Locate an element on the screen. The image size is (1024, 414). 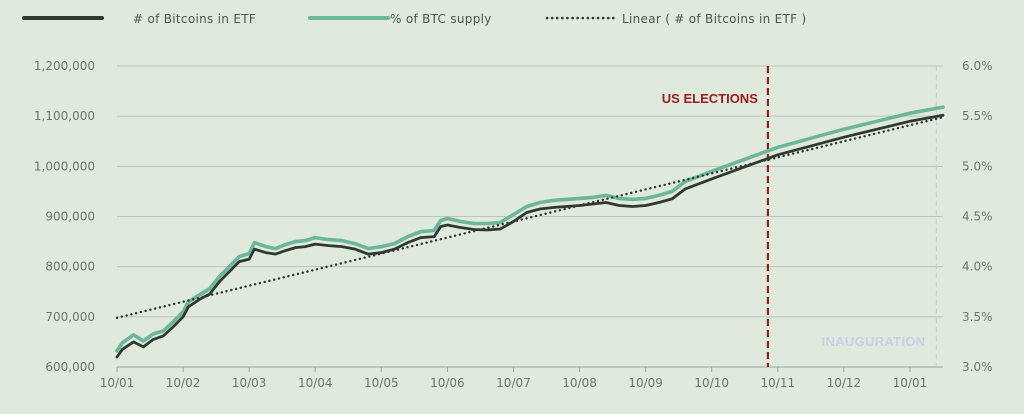
us-elections-label: US ELECTIONS is located at coordinates (710, 98).